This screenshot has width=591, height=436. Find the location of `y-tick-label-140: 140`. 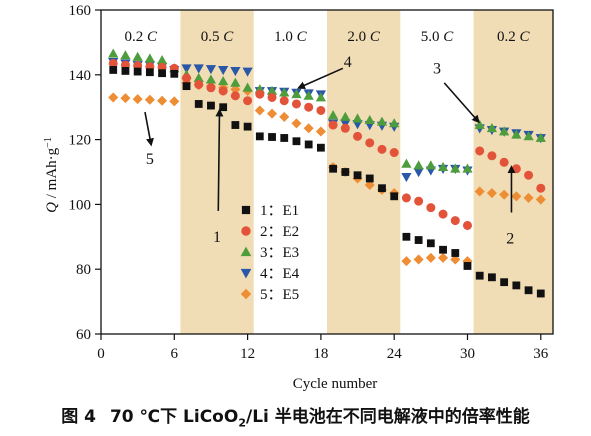

y-tick-label-140: 140 is located at coordinates (80, 76).